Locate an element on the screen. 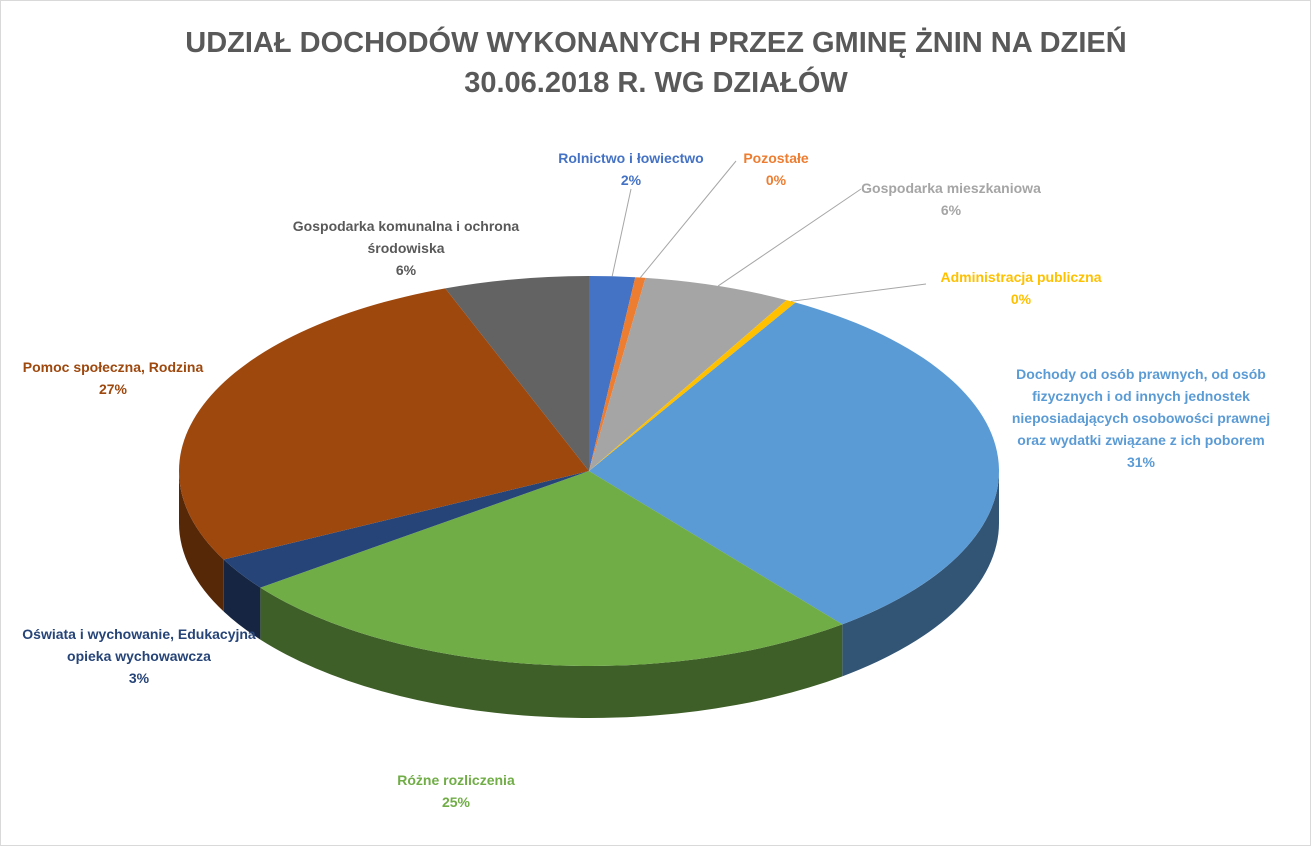 The image size is (1311, 846). value-label: 3% is located at coordinates (139, 678).